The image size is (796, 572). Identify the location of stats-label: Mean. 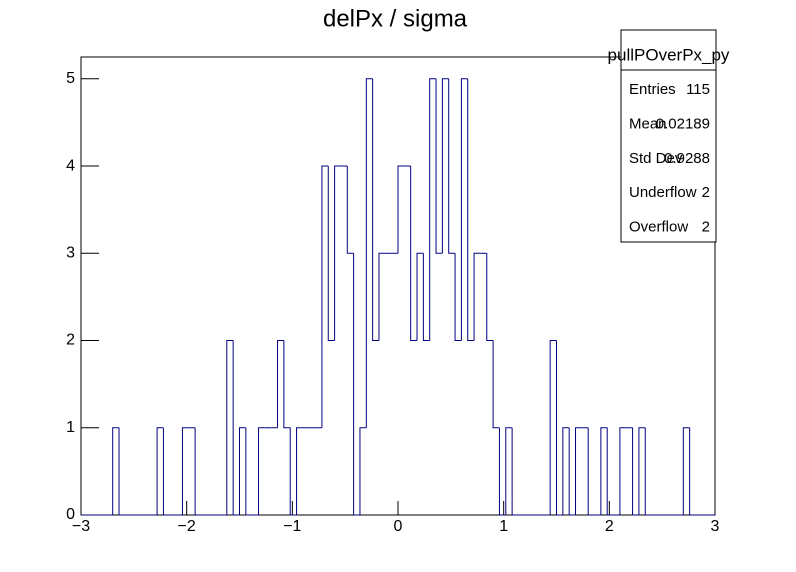
(648, 123).